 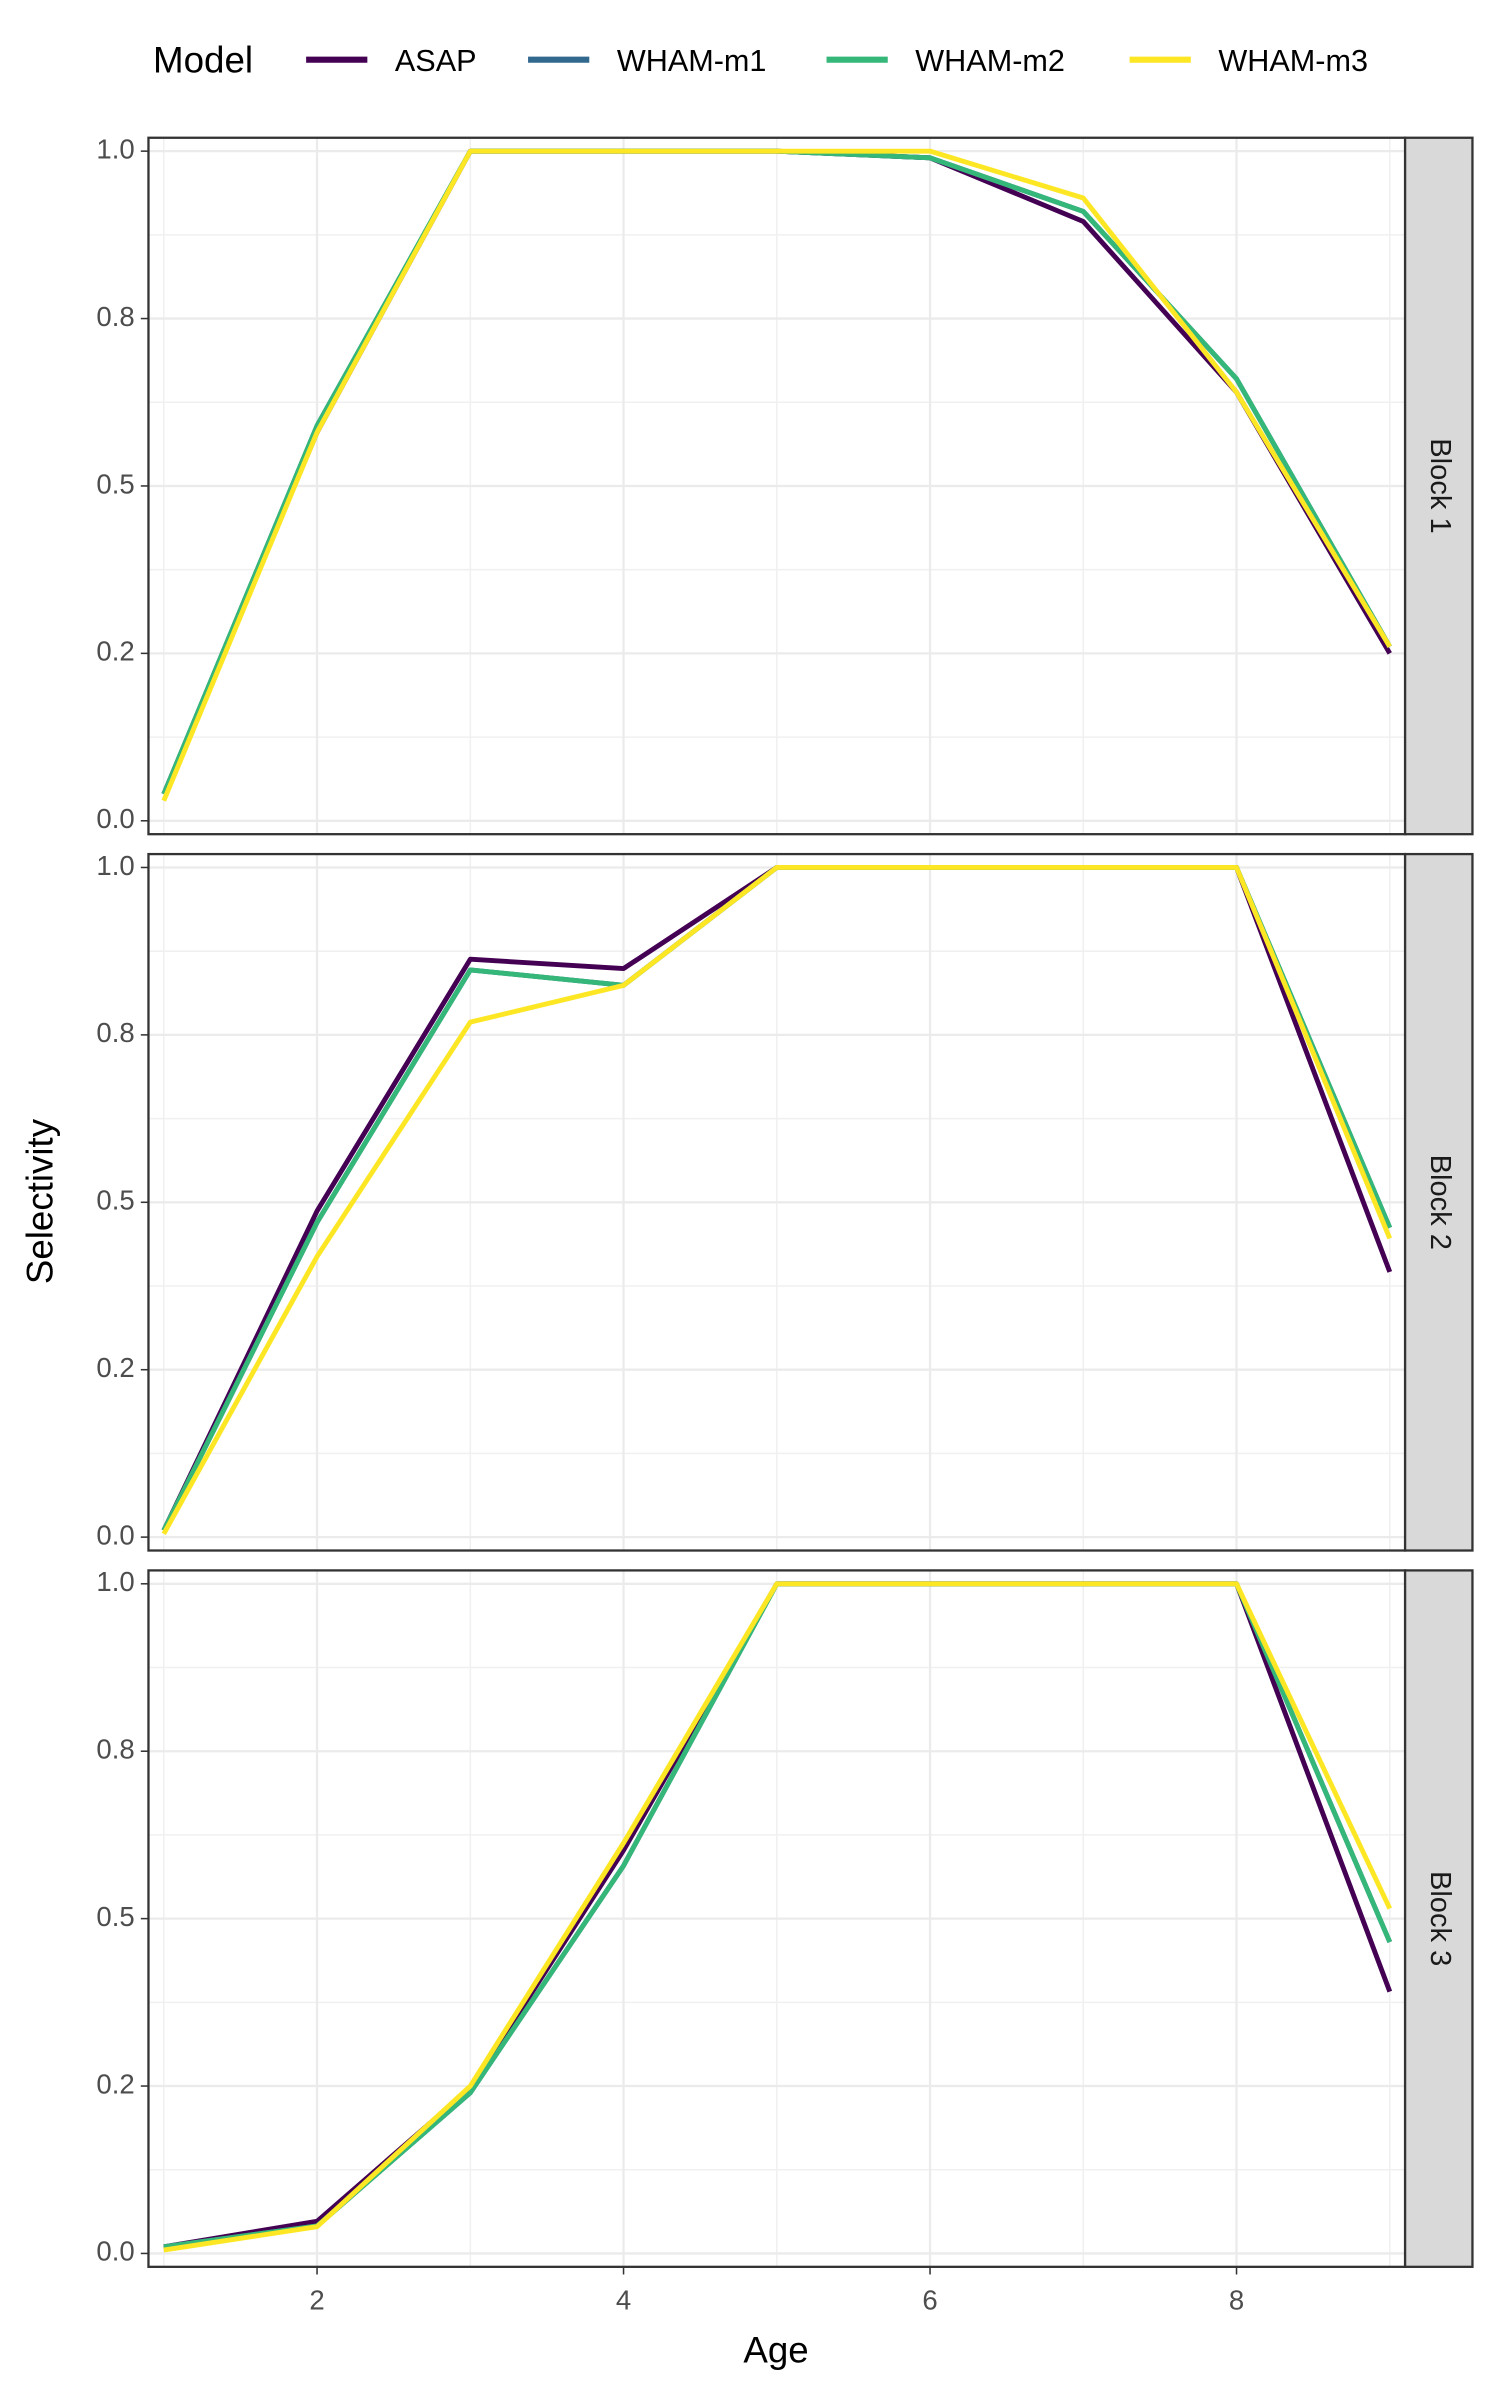 I want to click on facet-label: Block 1, so click(x=1440, y=485).